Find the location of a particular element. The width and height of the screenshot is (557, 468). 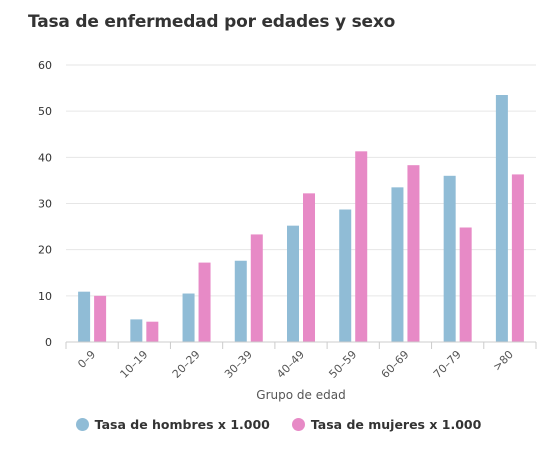

x-tick-label: 50–59 is located at coordinates (342, 364).